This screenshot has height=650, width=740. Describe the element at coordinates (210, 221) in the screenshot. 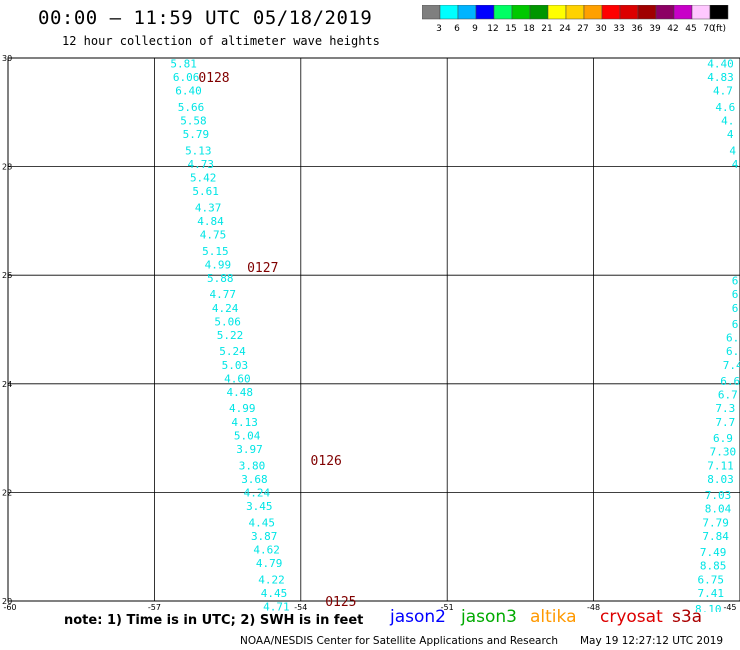

I see `wave-height-label: 4.84` at that location.